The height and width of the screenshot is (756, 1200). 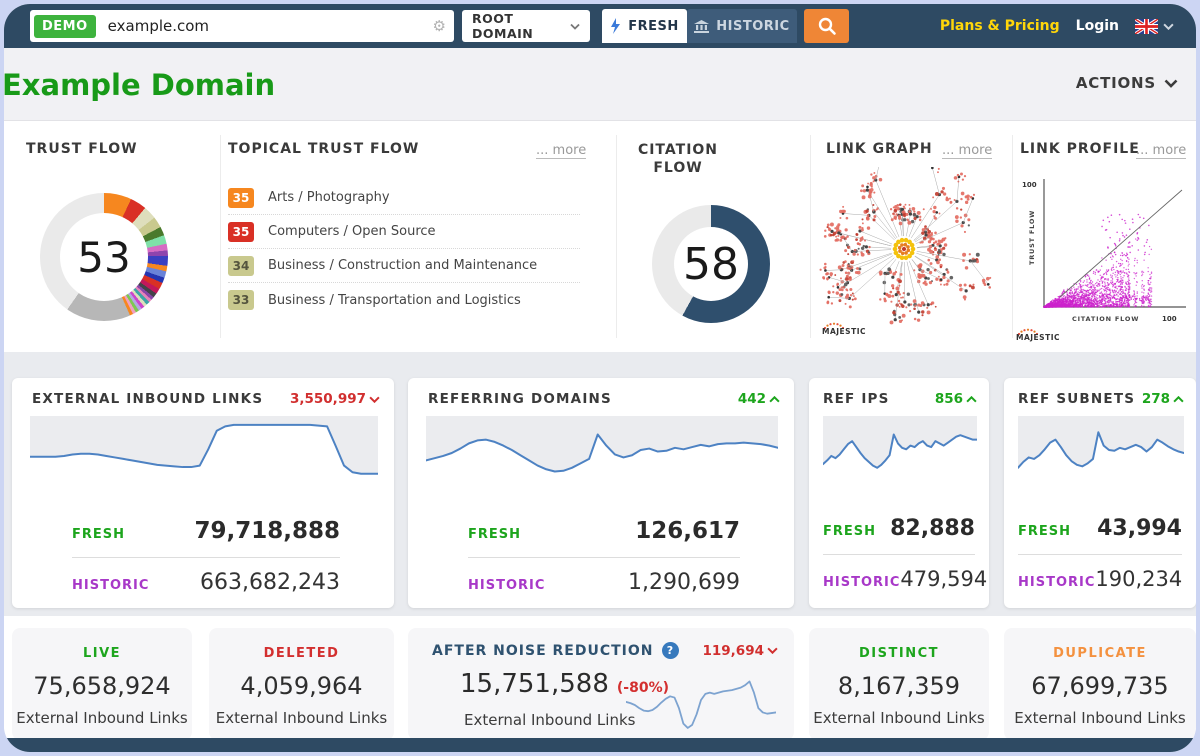 I want to click on link-profile-title: LINK PROFILE, so click(x=1080, y=149).